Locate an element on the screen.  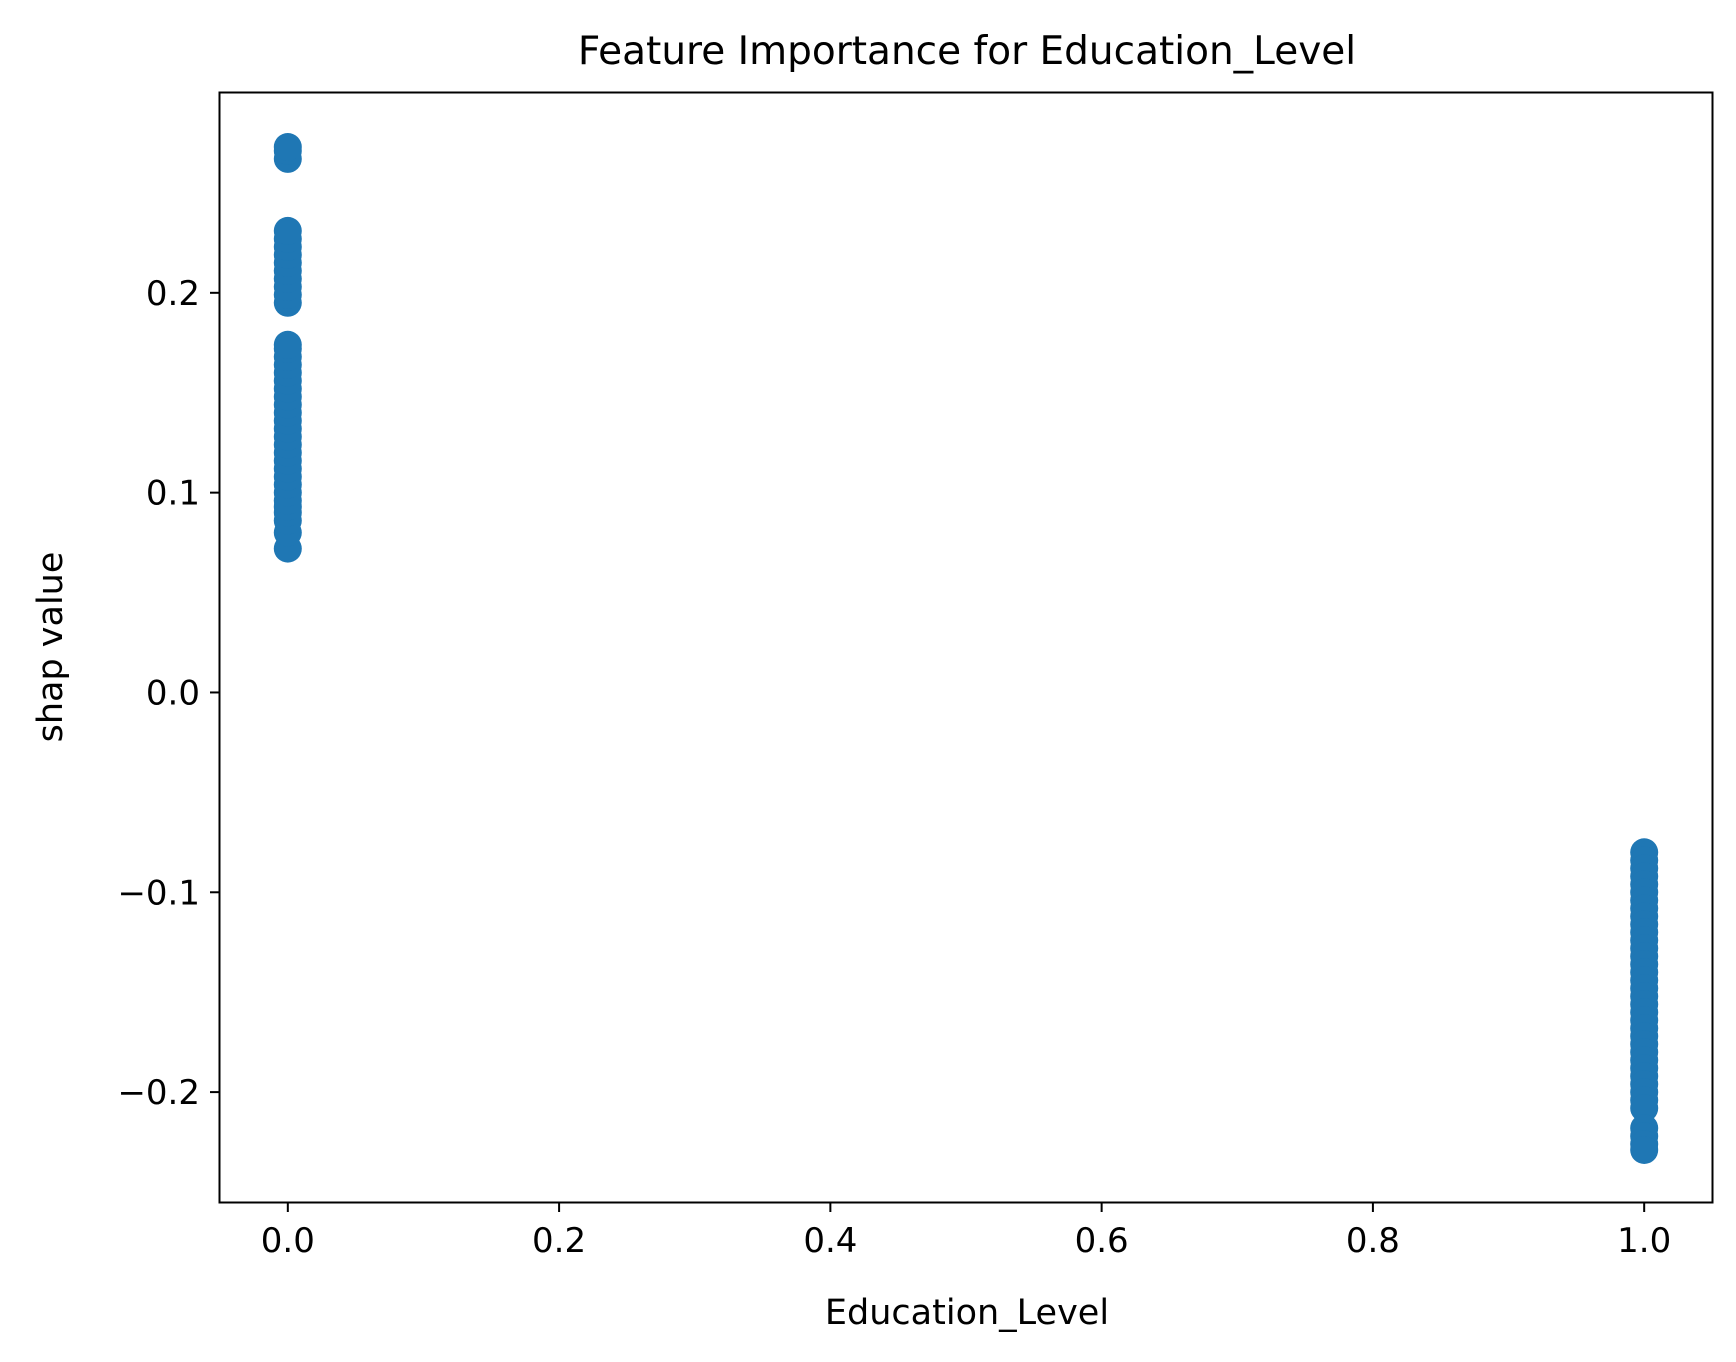
x-tick-label: 0.8 is located at coordinates (1373, 1241).